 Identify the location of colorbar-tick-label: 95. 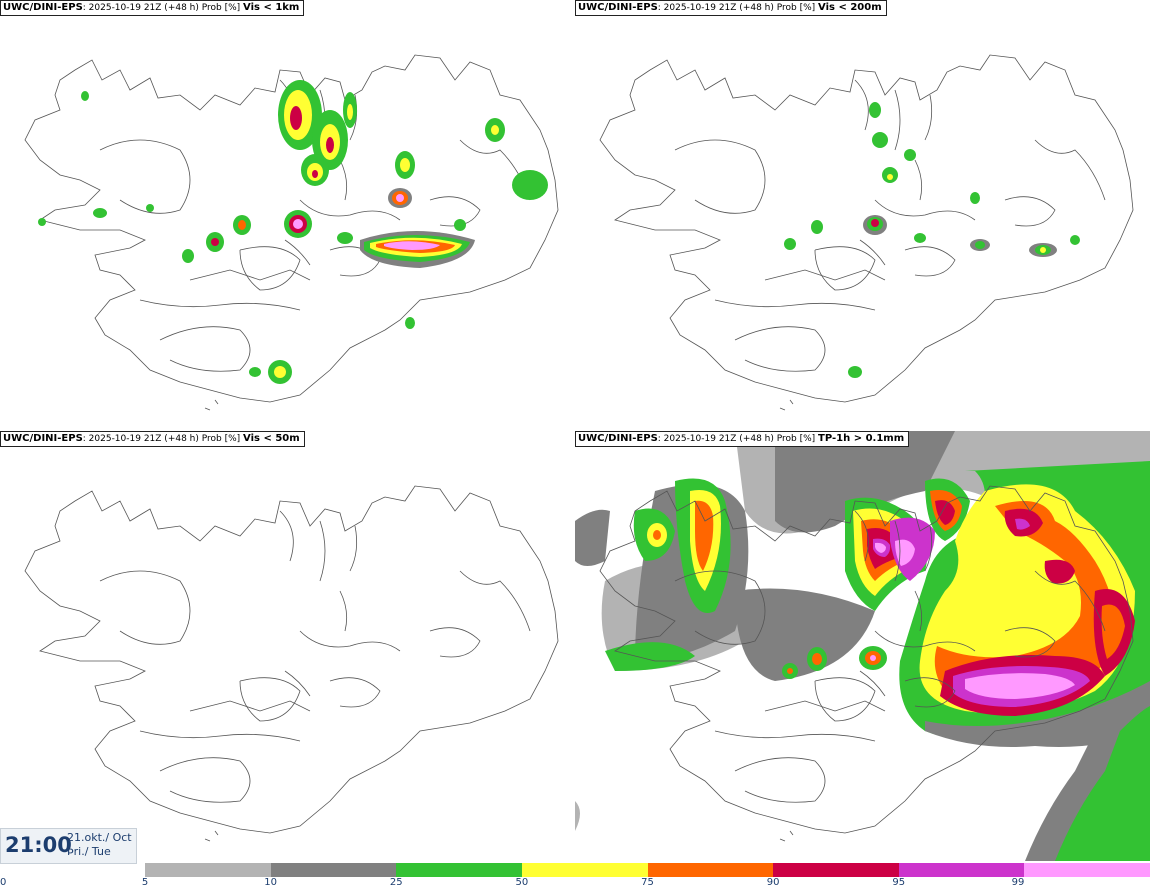
(899, 882).